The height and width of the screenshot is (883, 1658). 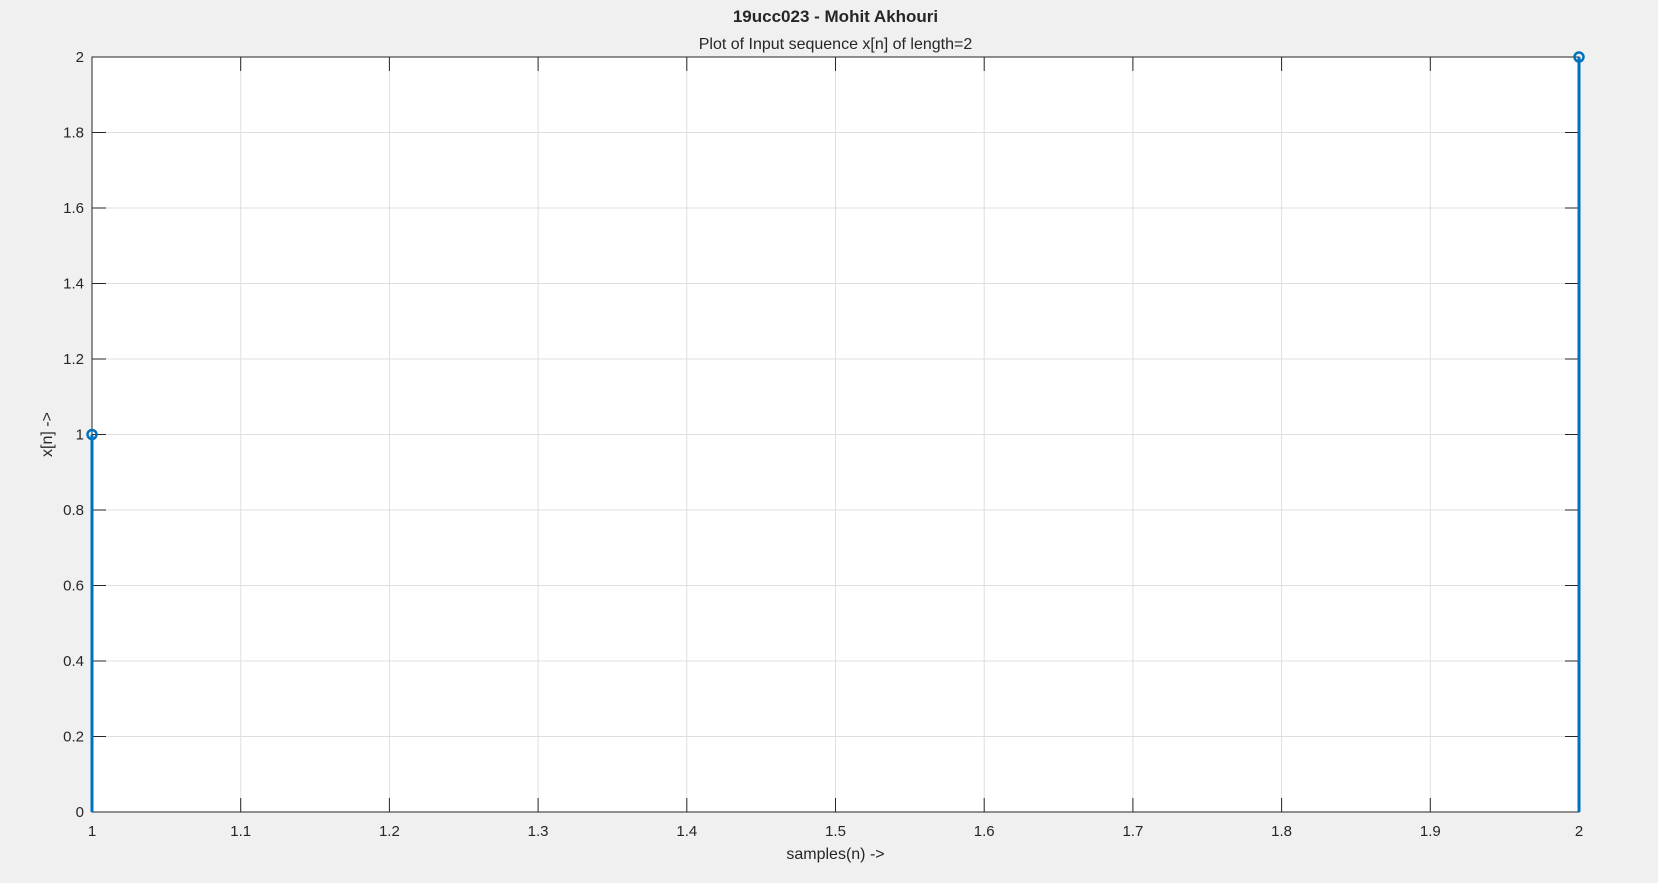 What do you see at coordinates (73, 737) in the screenshot?
I see `y-tick-label: 0.2` at bounding box center [73, 737].